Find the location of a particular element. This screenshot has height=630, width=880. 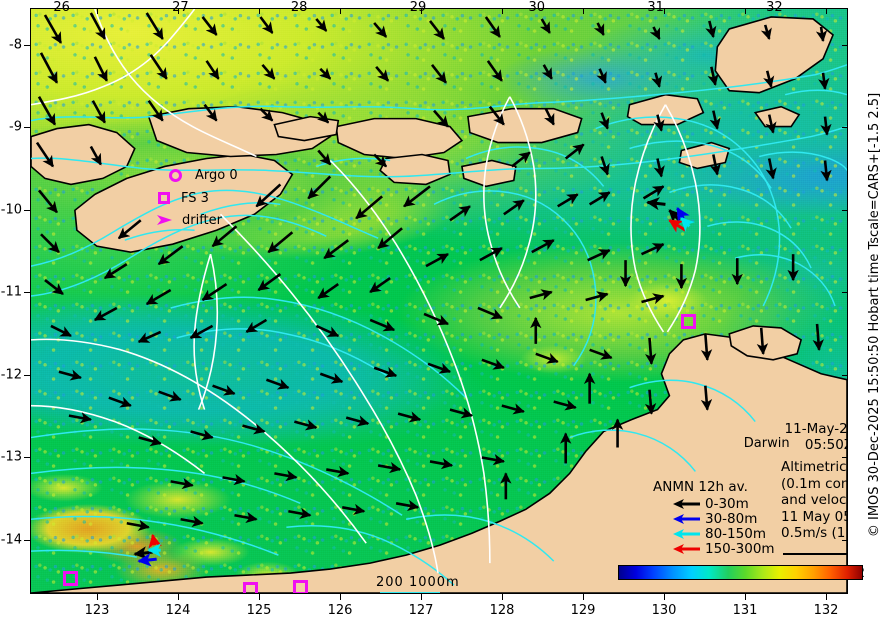

mooring-velocity-sticks-sw is located at coordinates (147, 550).